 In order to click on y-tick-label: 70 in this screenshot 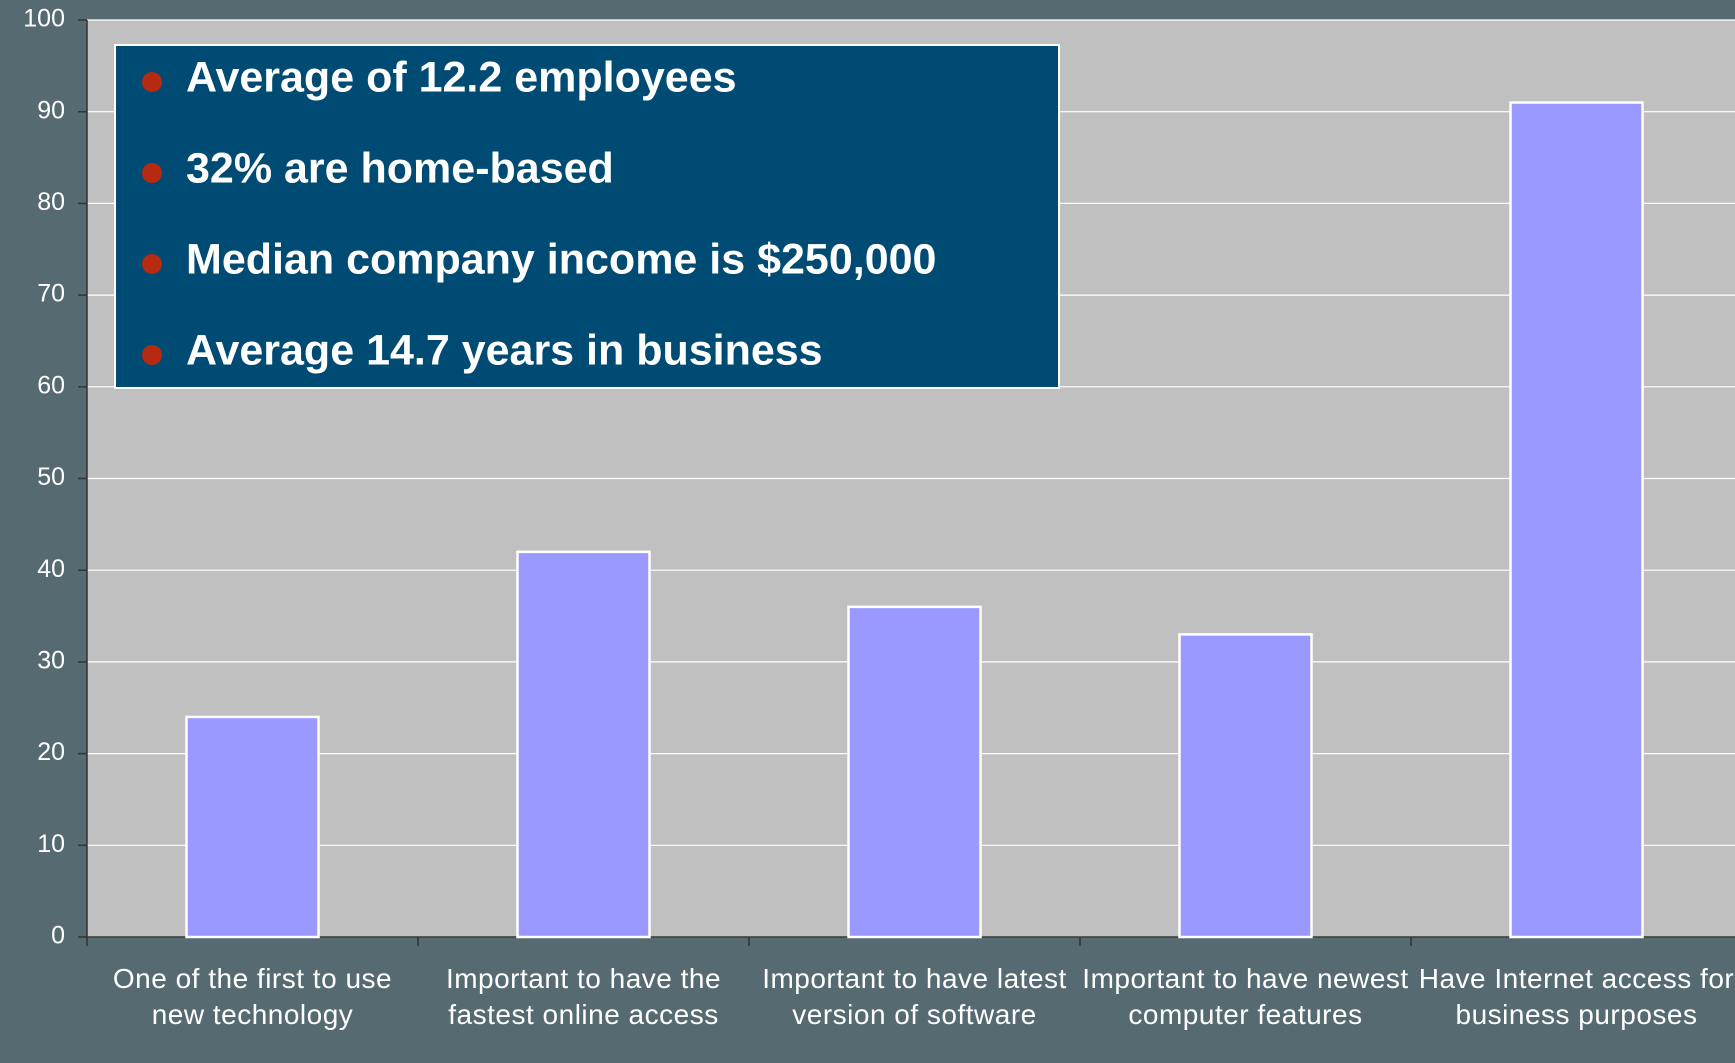, I will do `click(51, 294)`.